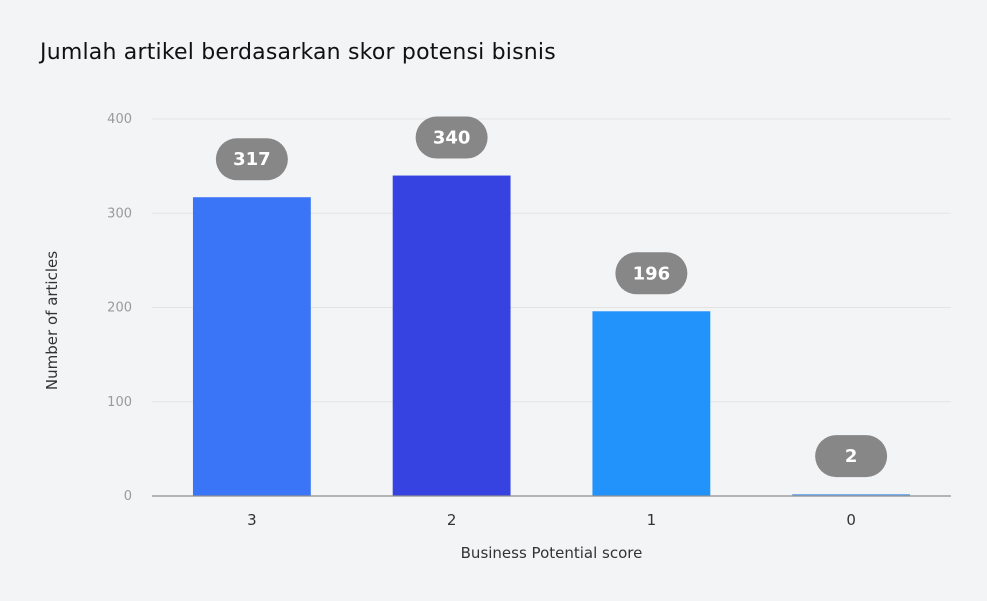 The height and width of the screenshot is (601, 987). What do you see at coordinates (52, 320) in the screenshot?
I see `y-axis-title: Number of articles` at bounding box center [52, 320].